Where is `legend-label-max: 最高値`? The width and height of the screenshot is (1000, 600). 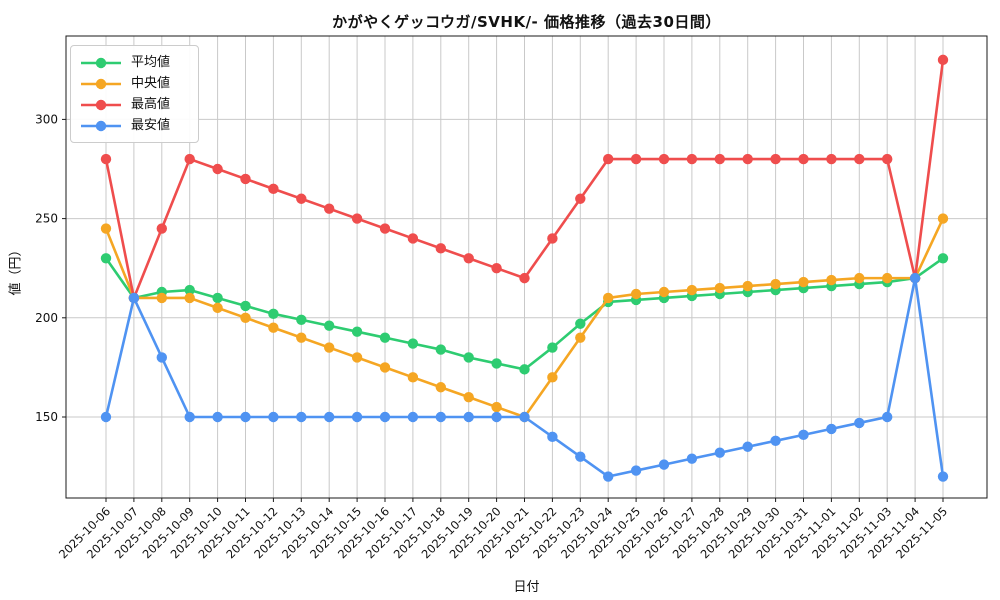 legend-label-max: 最高値 is located at coordinates (151, 104).